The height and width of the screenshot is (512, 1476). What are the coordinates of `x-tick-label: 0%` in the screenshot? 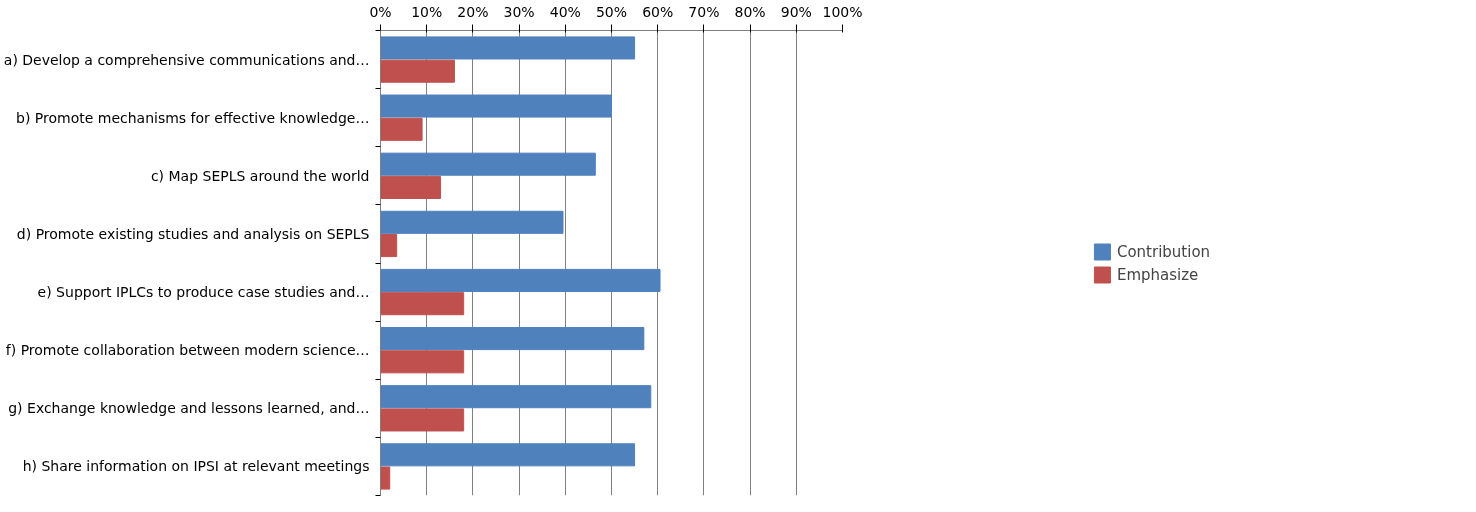 It's located at (380, 11).